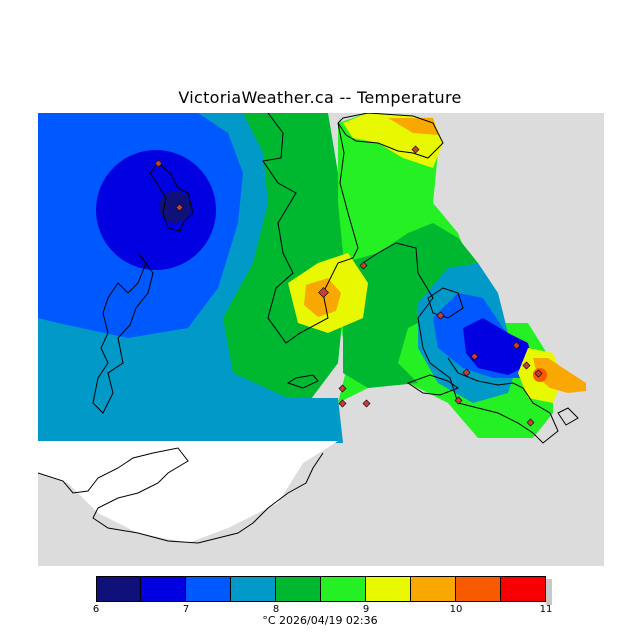  What do you see at coordinates (276, 609) in the screenshot?
I see `legend-tick-label: 8` at bounding box center [276, 609].